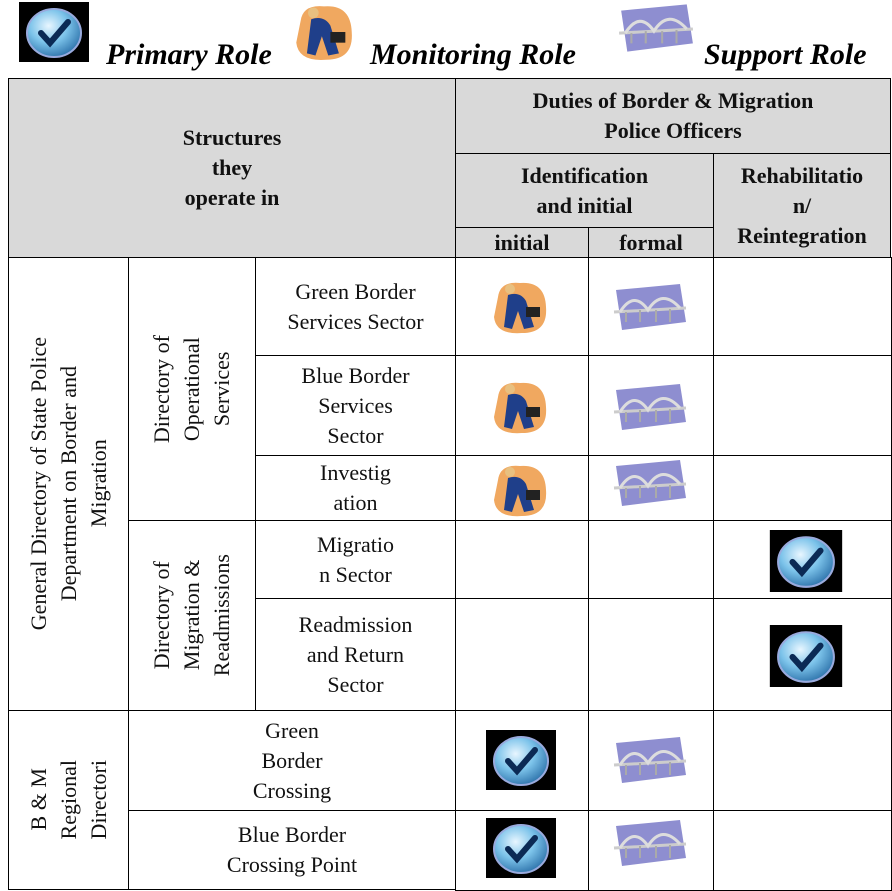 The width and height of the screenshot is (892, 891). What do you see at coordinates (651, 242) in the screenshot?
I see `header-cell: formal` at bounding box center [651, 242].